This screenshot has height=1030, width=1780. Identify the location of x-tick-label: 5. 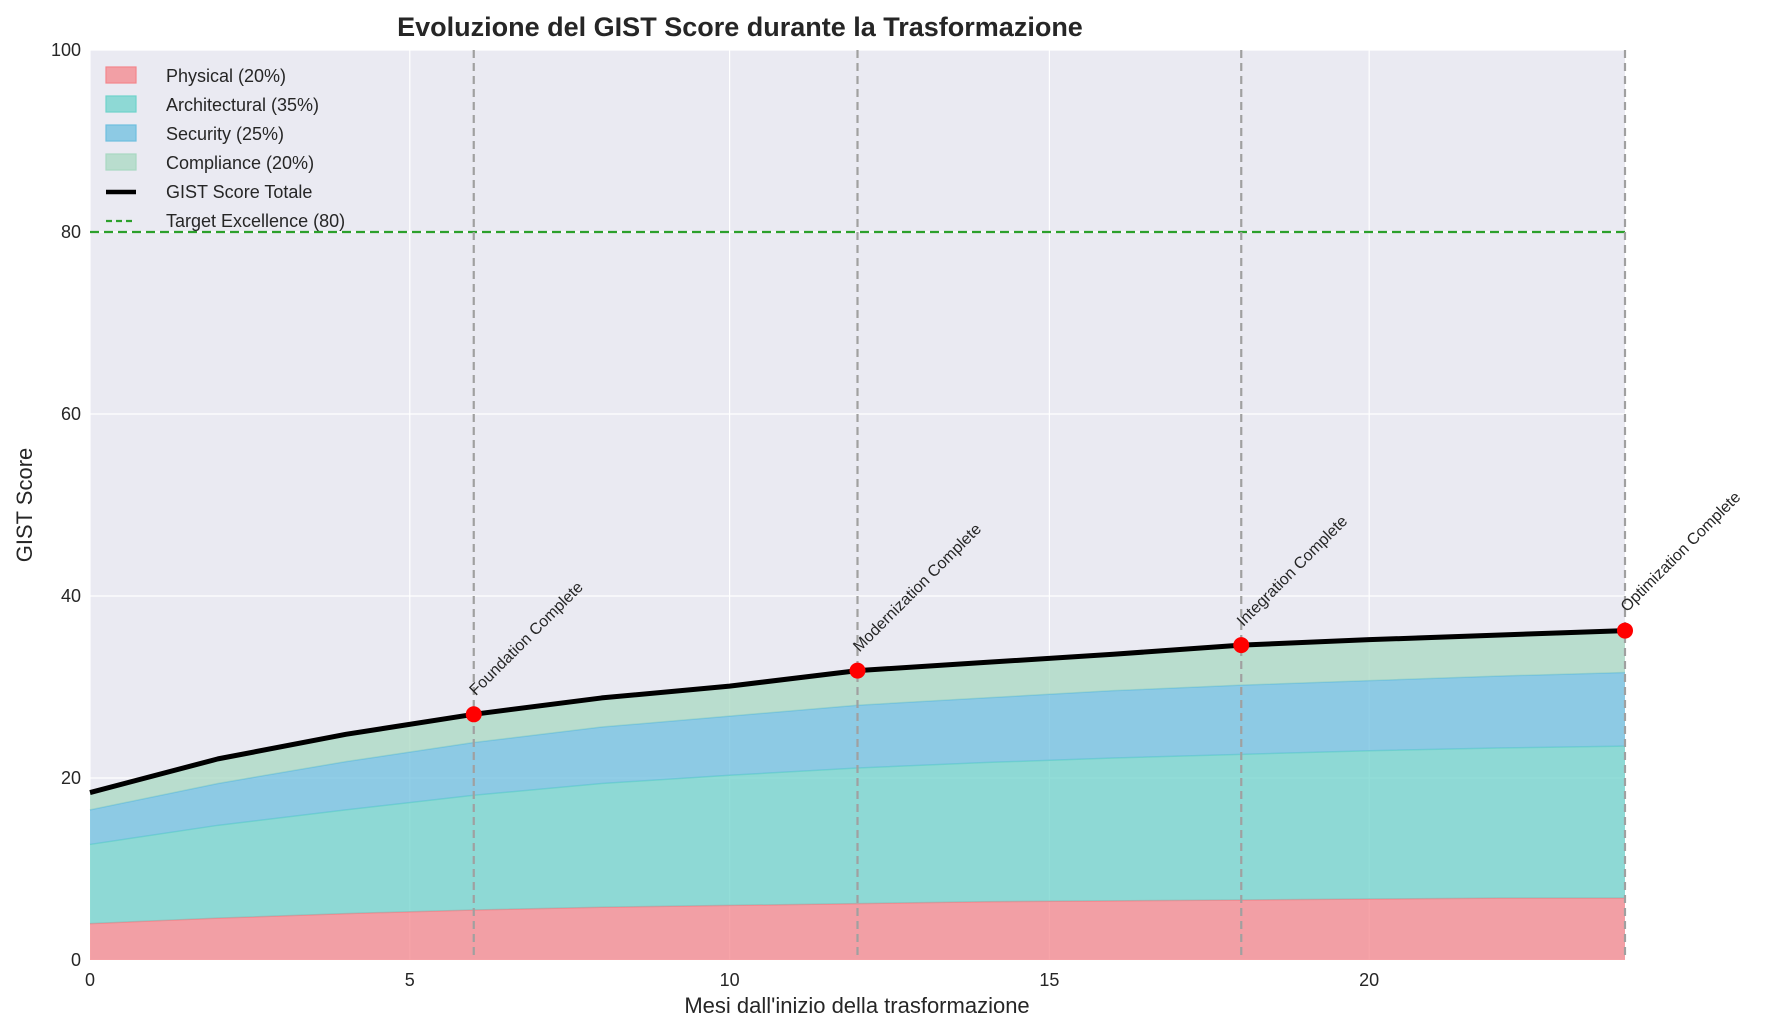
(410, 980).